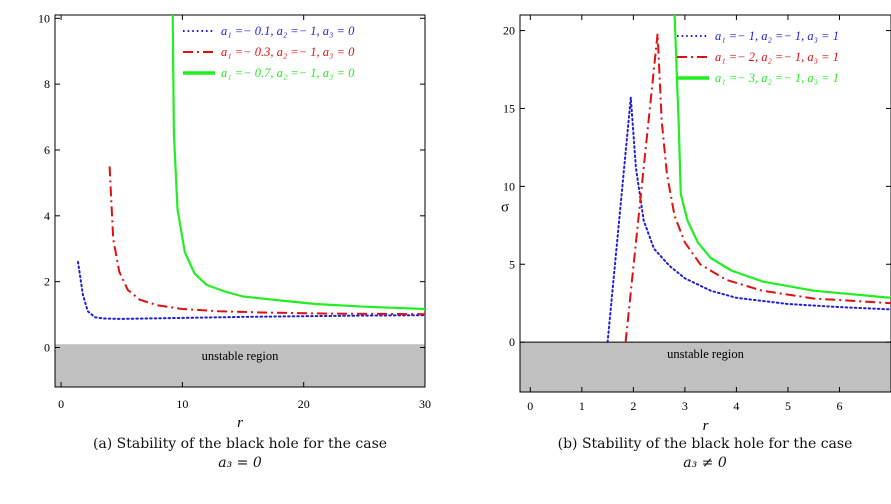 This screenshot has height=504, width=891. What do you see at coordinates (47, 150) in the screenshot?
I see `y-tick-label: 6` at bounding box center [47, 150].